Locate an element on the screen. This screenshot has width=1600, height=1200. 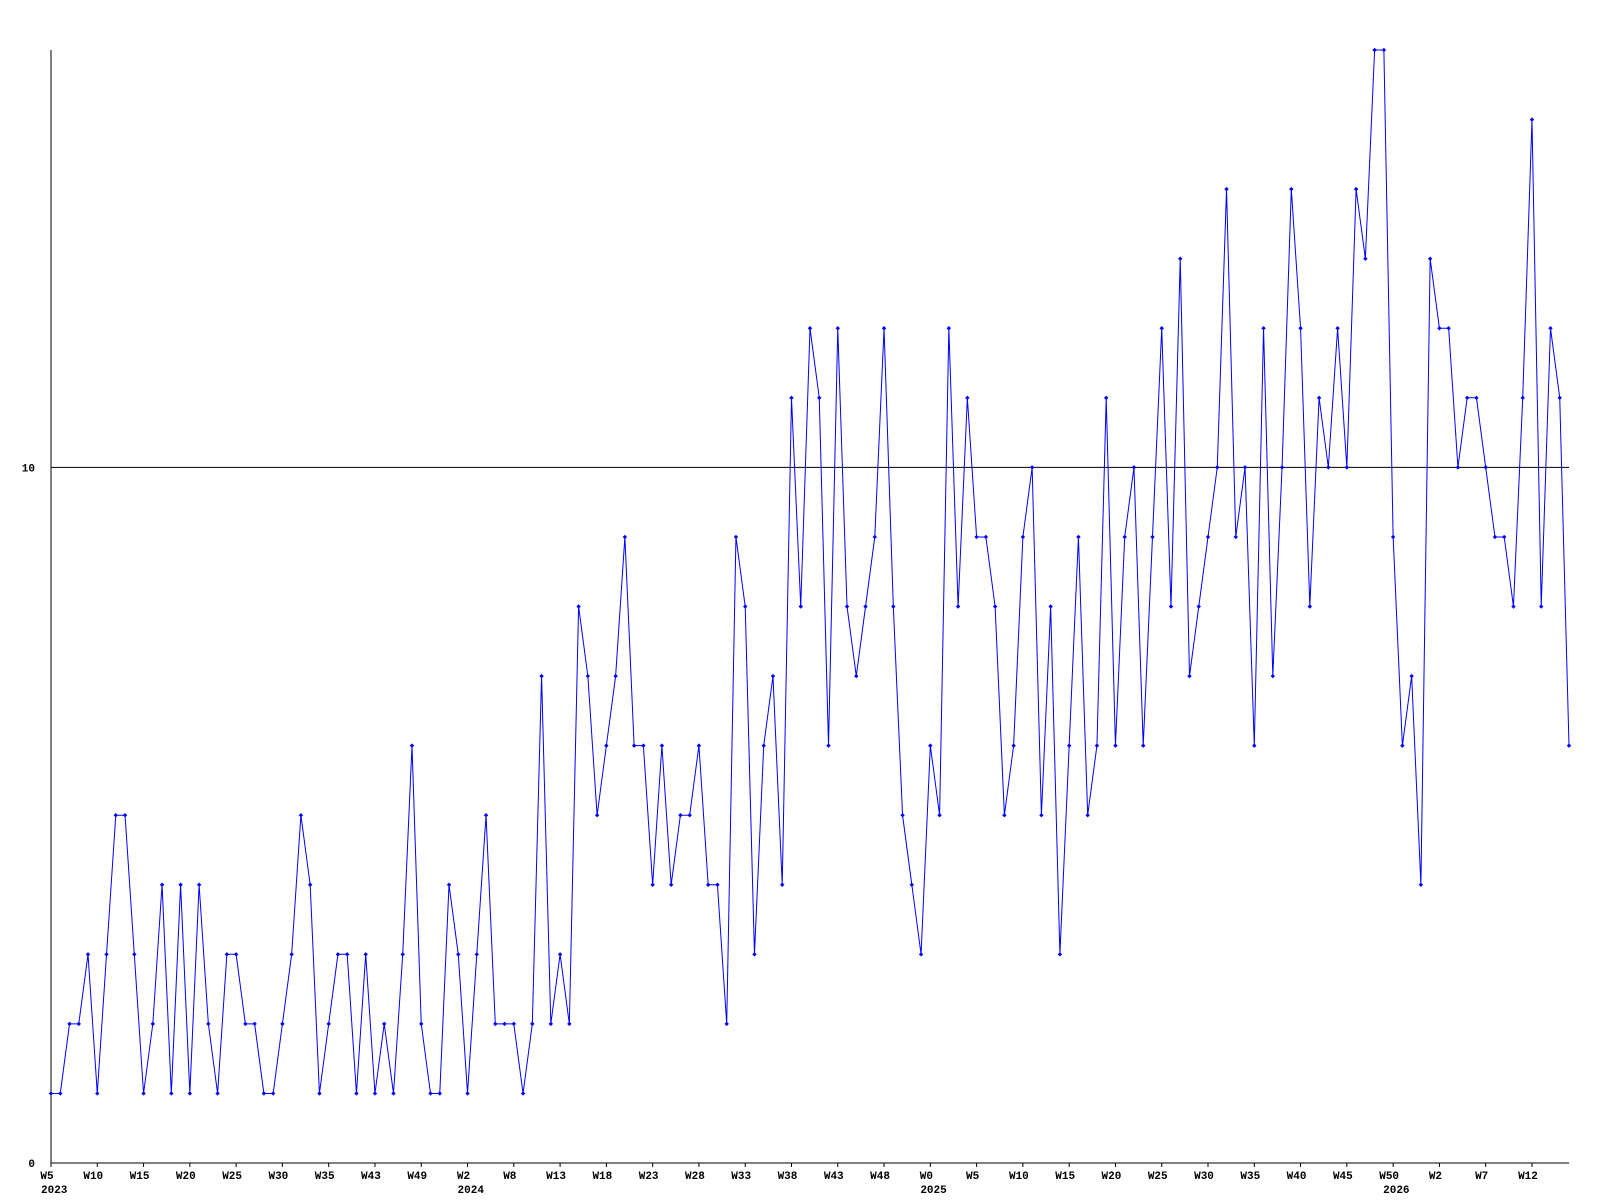
x-tick-label: W43 is located at coordinates (834, 1177).